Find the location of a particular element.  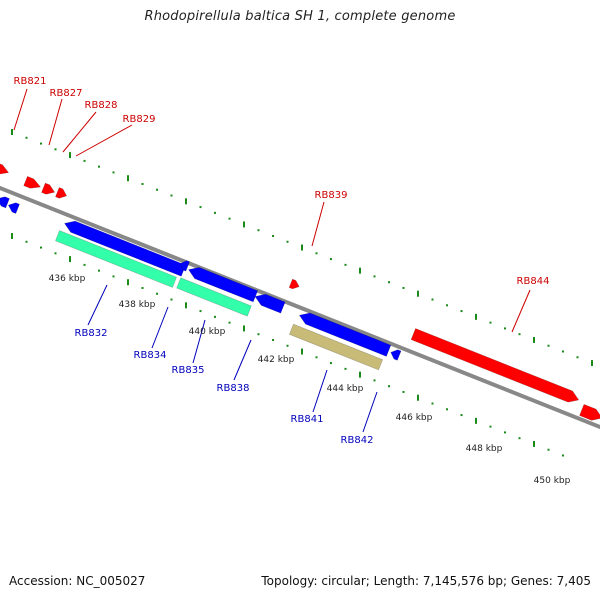

gene-rb835-rna is located at coordinates (214, 297).